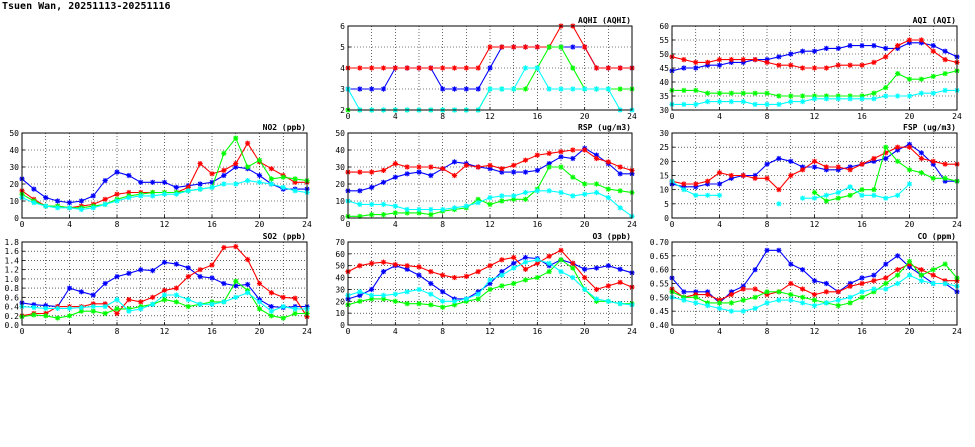  What do you see at coordinates (340, 242) in the screenshot?
I see `ytick-label-o3: 70` at bounding box center [340, 242].